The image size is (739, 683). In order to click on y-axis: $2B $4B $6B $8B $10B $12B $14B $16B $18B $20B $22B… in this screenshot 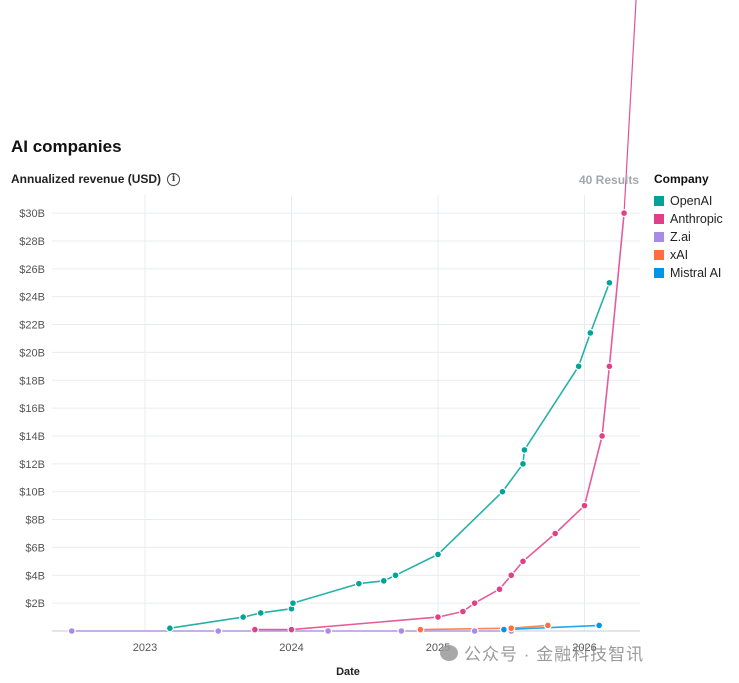, I will do `click(32, 409)`.